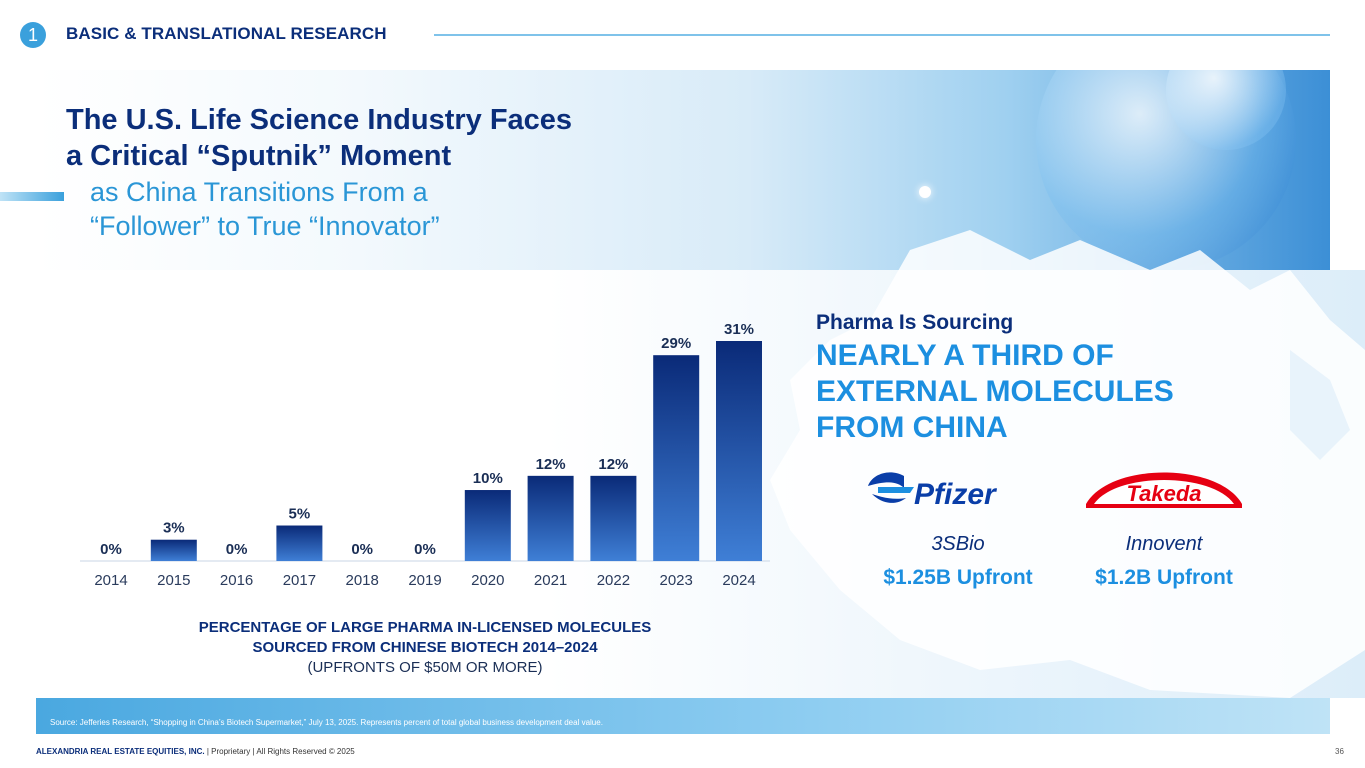 This screenshot has height=768, width=1365. Describe the element at coordinates (236, 580) in the screenshot. I see `x-tick-label: 2016` at that location.